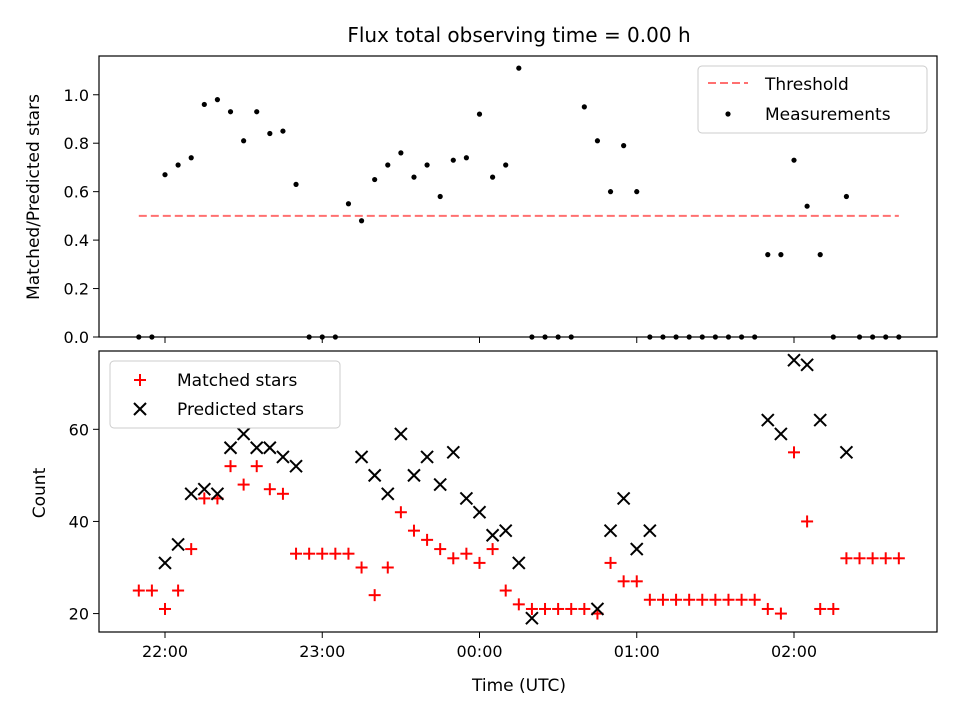 Image resolution: width=960 pixels, height=720 pixels. What do you see at coordinates (806, 85) in the screenshot?
I see `legend-threshold-label: Threshold` at bounding box center [806, 85].